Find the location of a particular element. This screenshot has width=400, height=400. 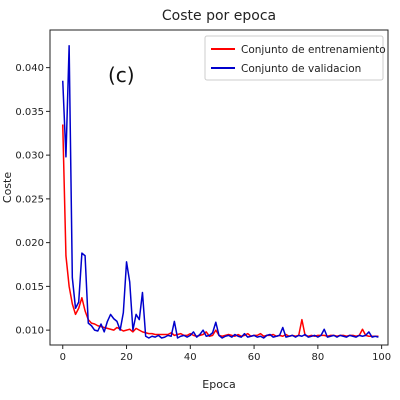

x-tick-label: 60 is located at coordinates (254, 357).